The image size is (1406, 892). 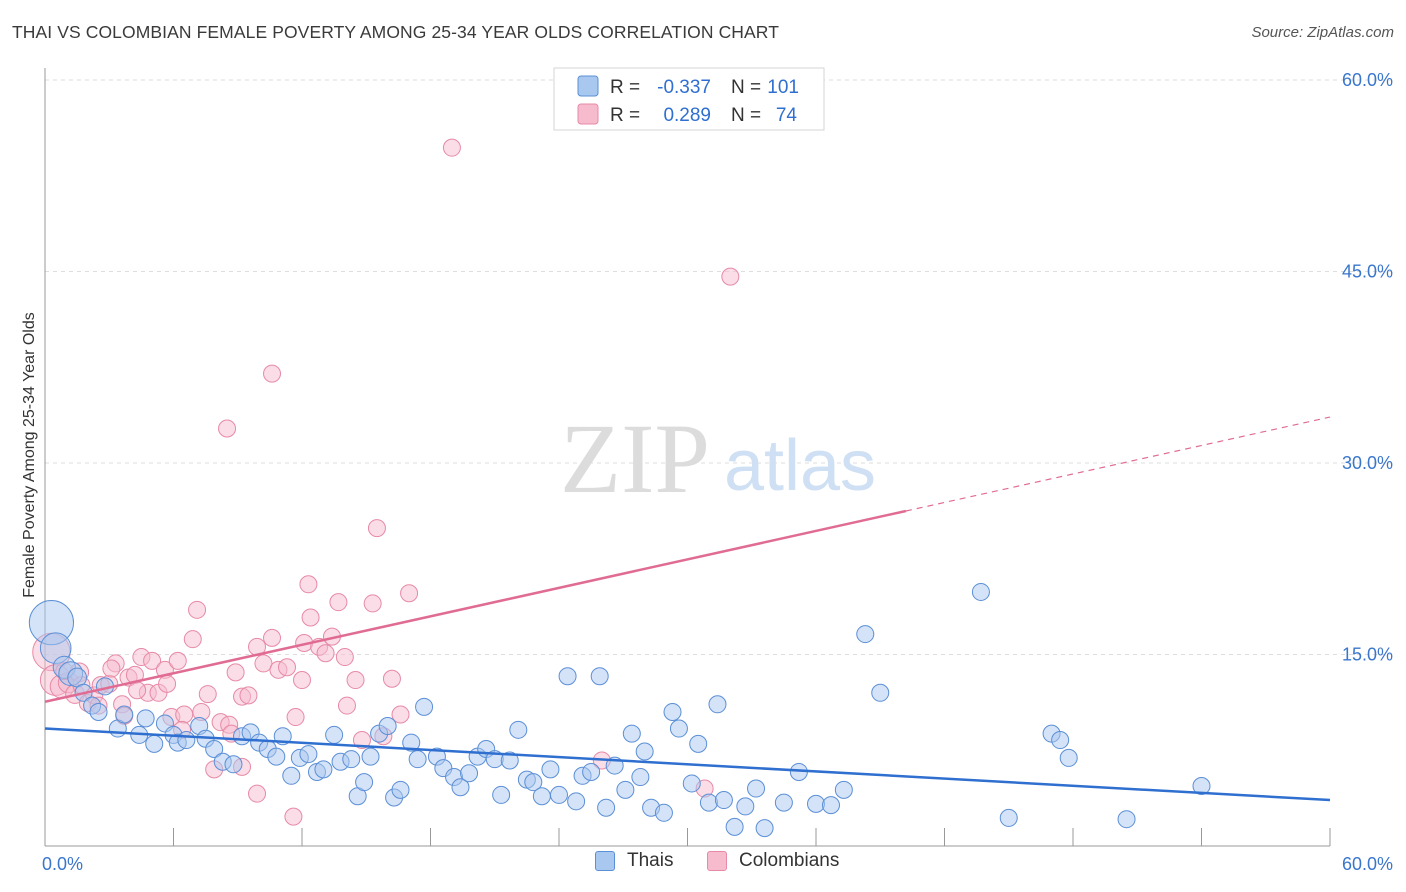 What do you see at coordinates (718, 458) in the screenshot?
I see `watermark: ZIP atlas` at bounding box center [718, 458].